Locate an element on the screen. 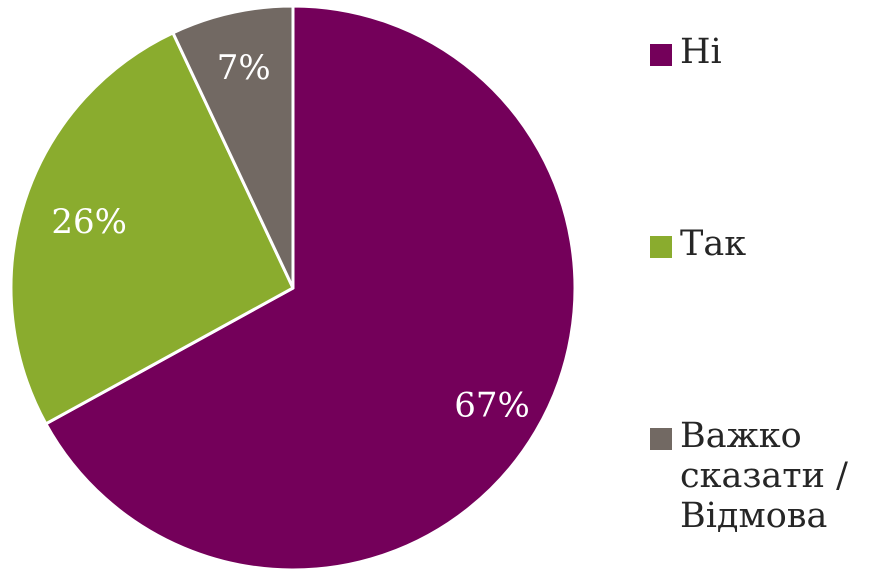 Image resolution: width=894 pixels, height=570 pixels. slice-label-tak: 26% is located at coordinates (89, 222).